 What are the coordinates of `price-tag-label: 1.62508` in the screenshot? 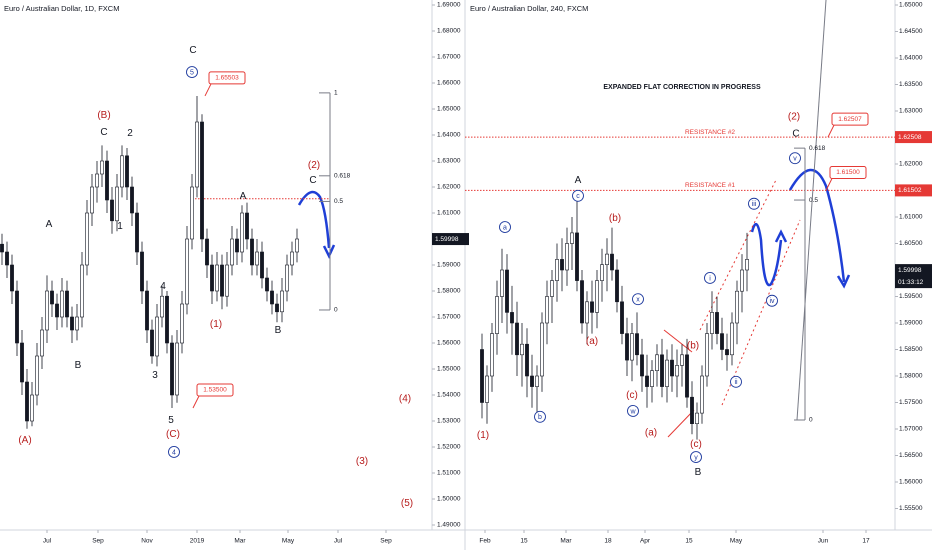 It's located at (910, 137).